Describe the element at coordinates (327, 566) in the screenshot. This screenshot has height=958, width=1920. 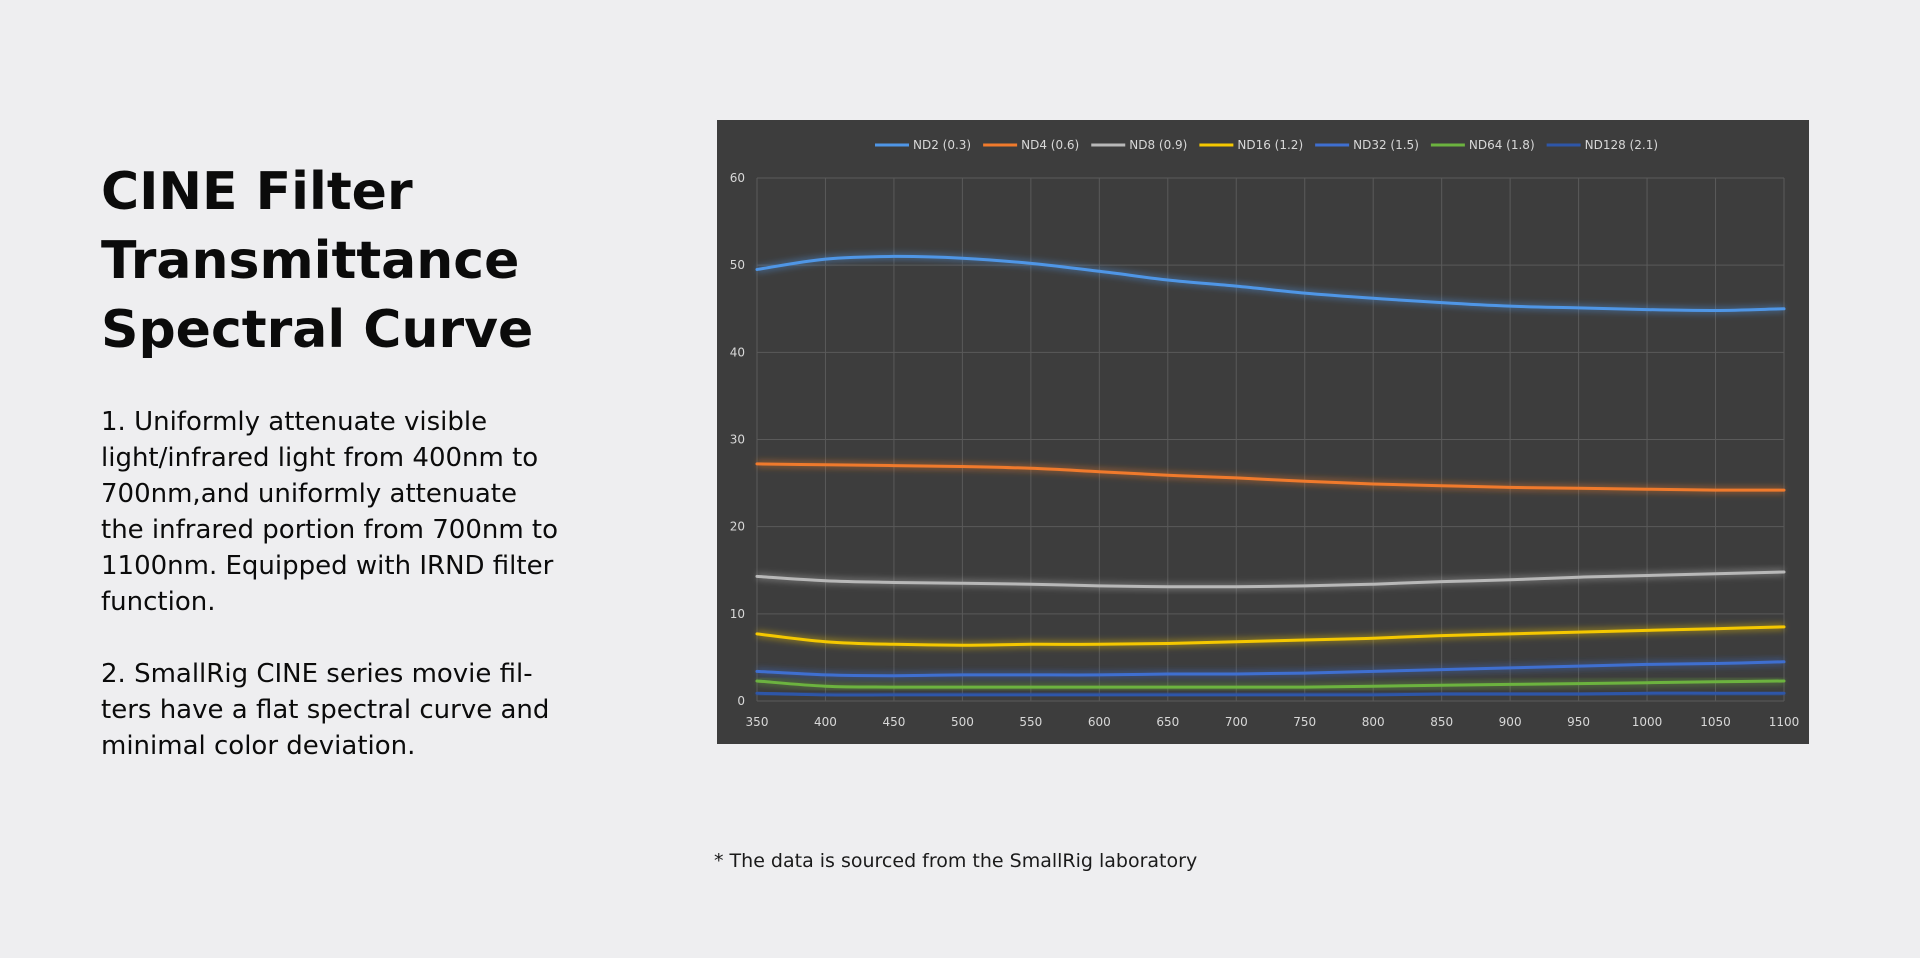
I see `text-line: 1100nm. Equipped with IRND filter` at that location.